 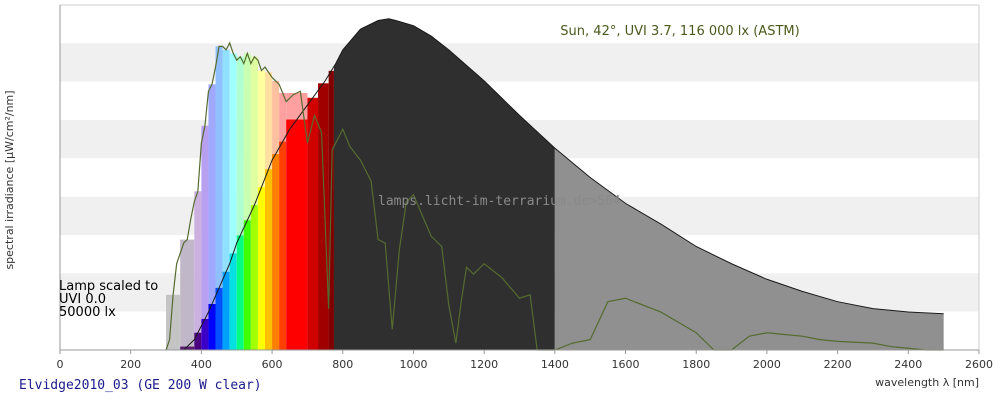 What do you see at coordinates (499, 201) in the screenshot?
I see `watermark: lamps.licht-im-terrarium.de>564` at bounding box center [499, 201].